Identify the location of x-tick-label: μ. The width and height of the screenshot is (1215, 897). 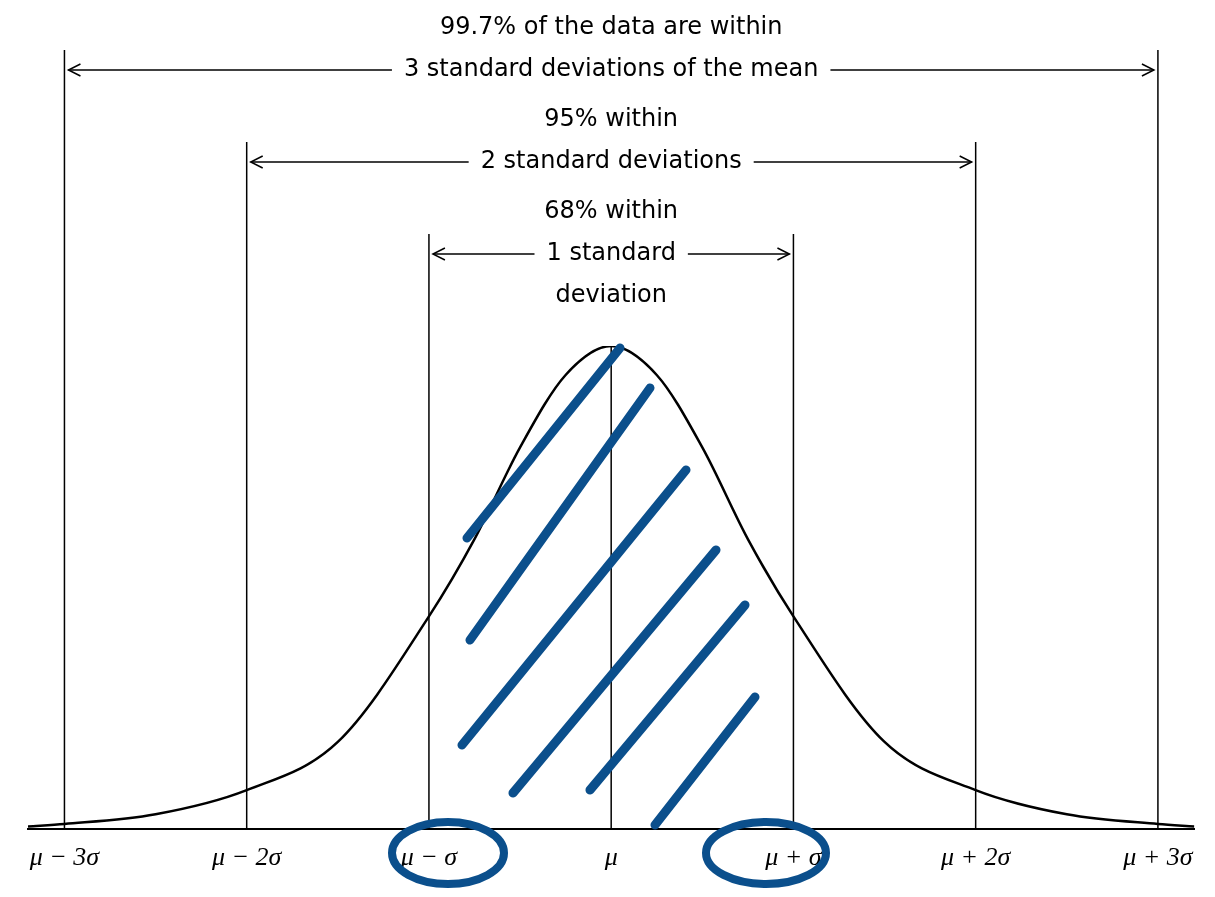
(610, 857).